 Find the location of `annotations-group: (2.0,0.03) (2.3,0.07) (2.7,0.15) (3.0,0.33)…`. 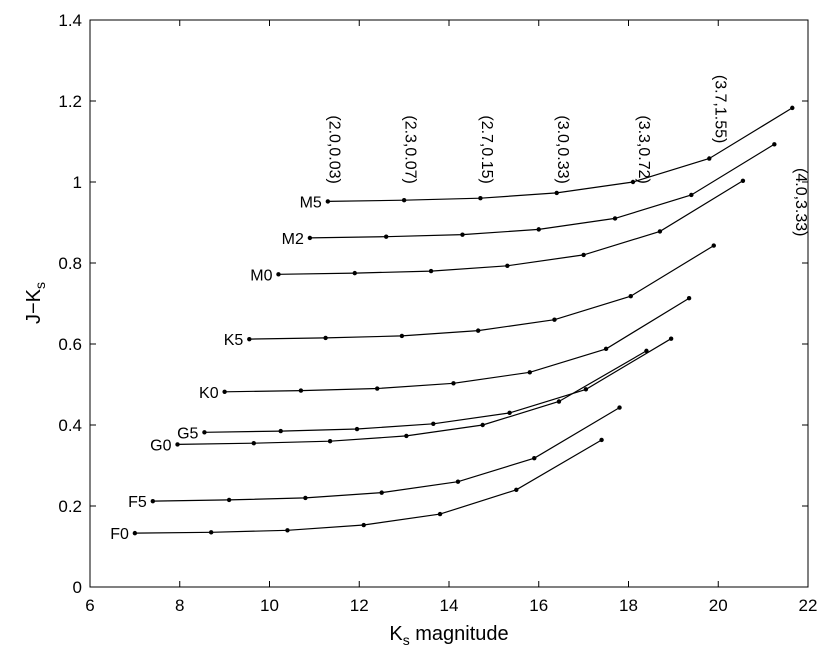

annotations-group: (2.0,0.03) (2.3,0.07) (2.7,0.15) (3.0,0.33)… is located at coordinates (567, 156).